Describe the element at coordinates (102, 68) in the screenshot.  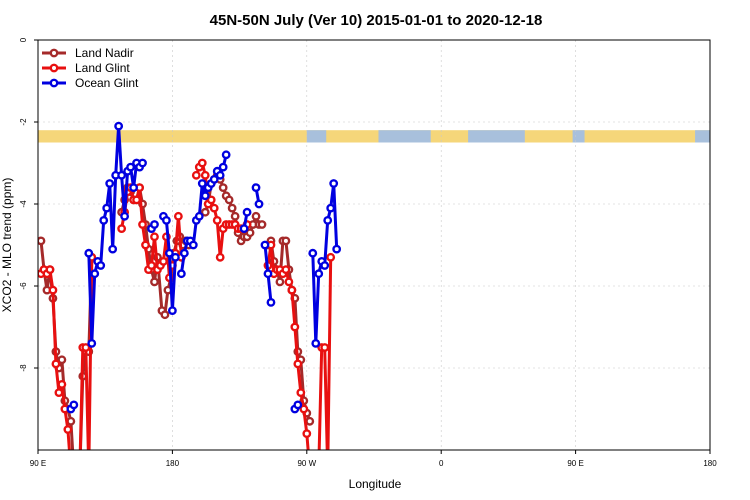
I see `legend-label: Land Glint` at that location.